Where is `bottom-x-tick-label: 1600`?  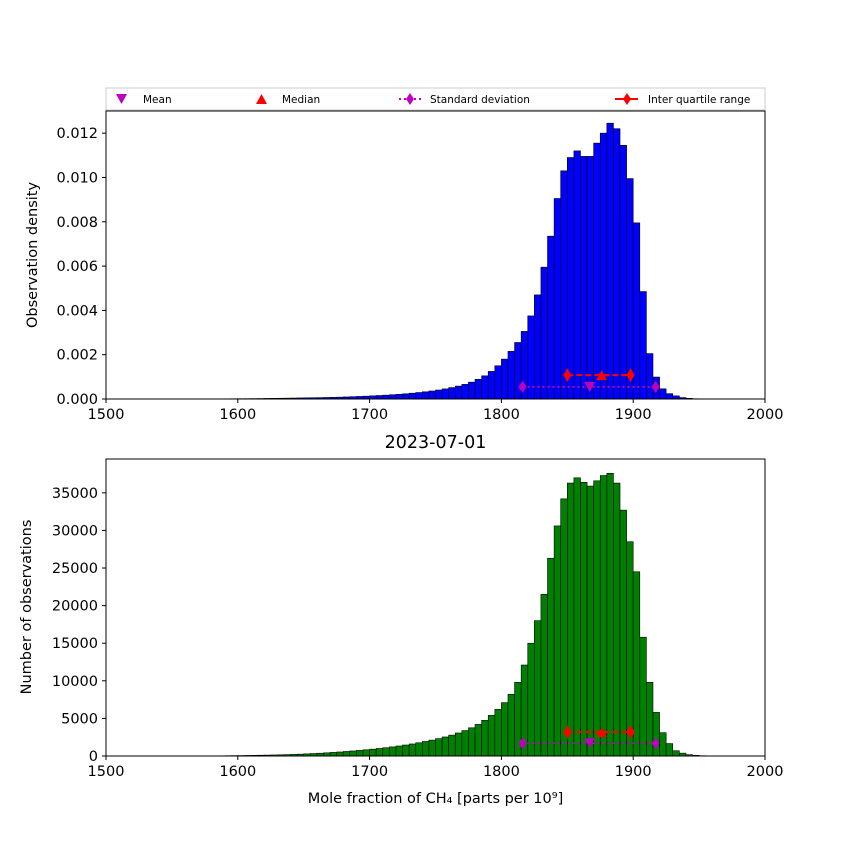
bottom-x-tick-label: 1600 is located at coordinates (237, 772).